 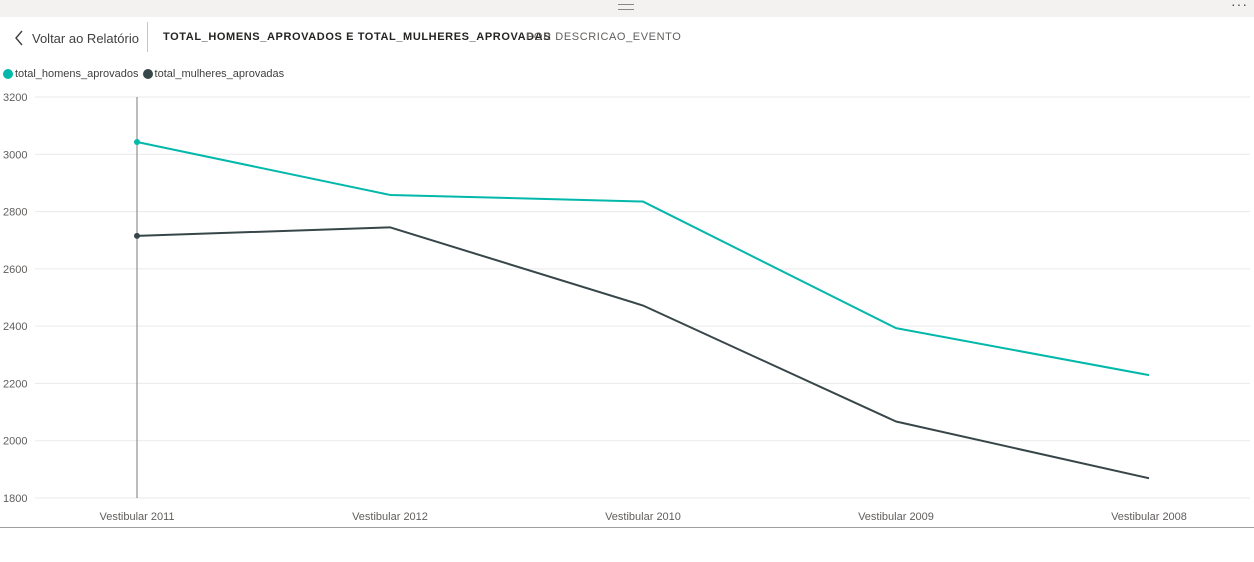 What do you see at coordinates (896, 517) in the screenshot?
I see `x-tick-label: Vestibular 2009` at bounding box center [896, 517].